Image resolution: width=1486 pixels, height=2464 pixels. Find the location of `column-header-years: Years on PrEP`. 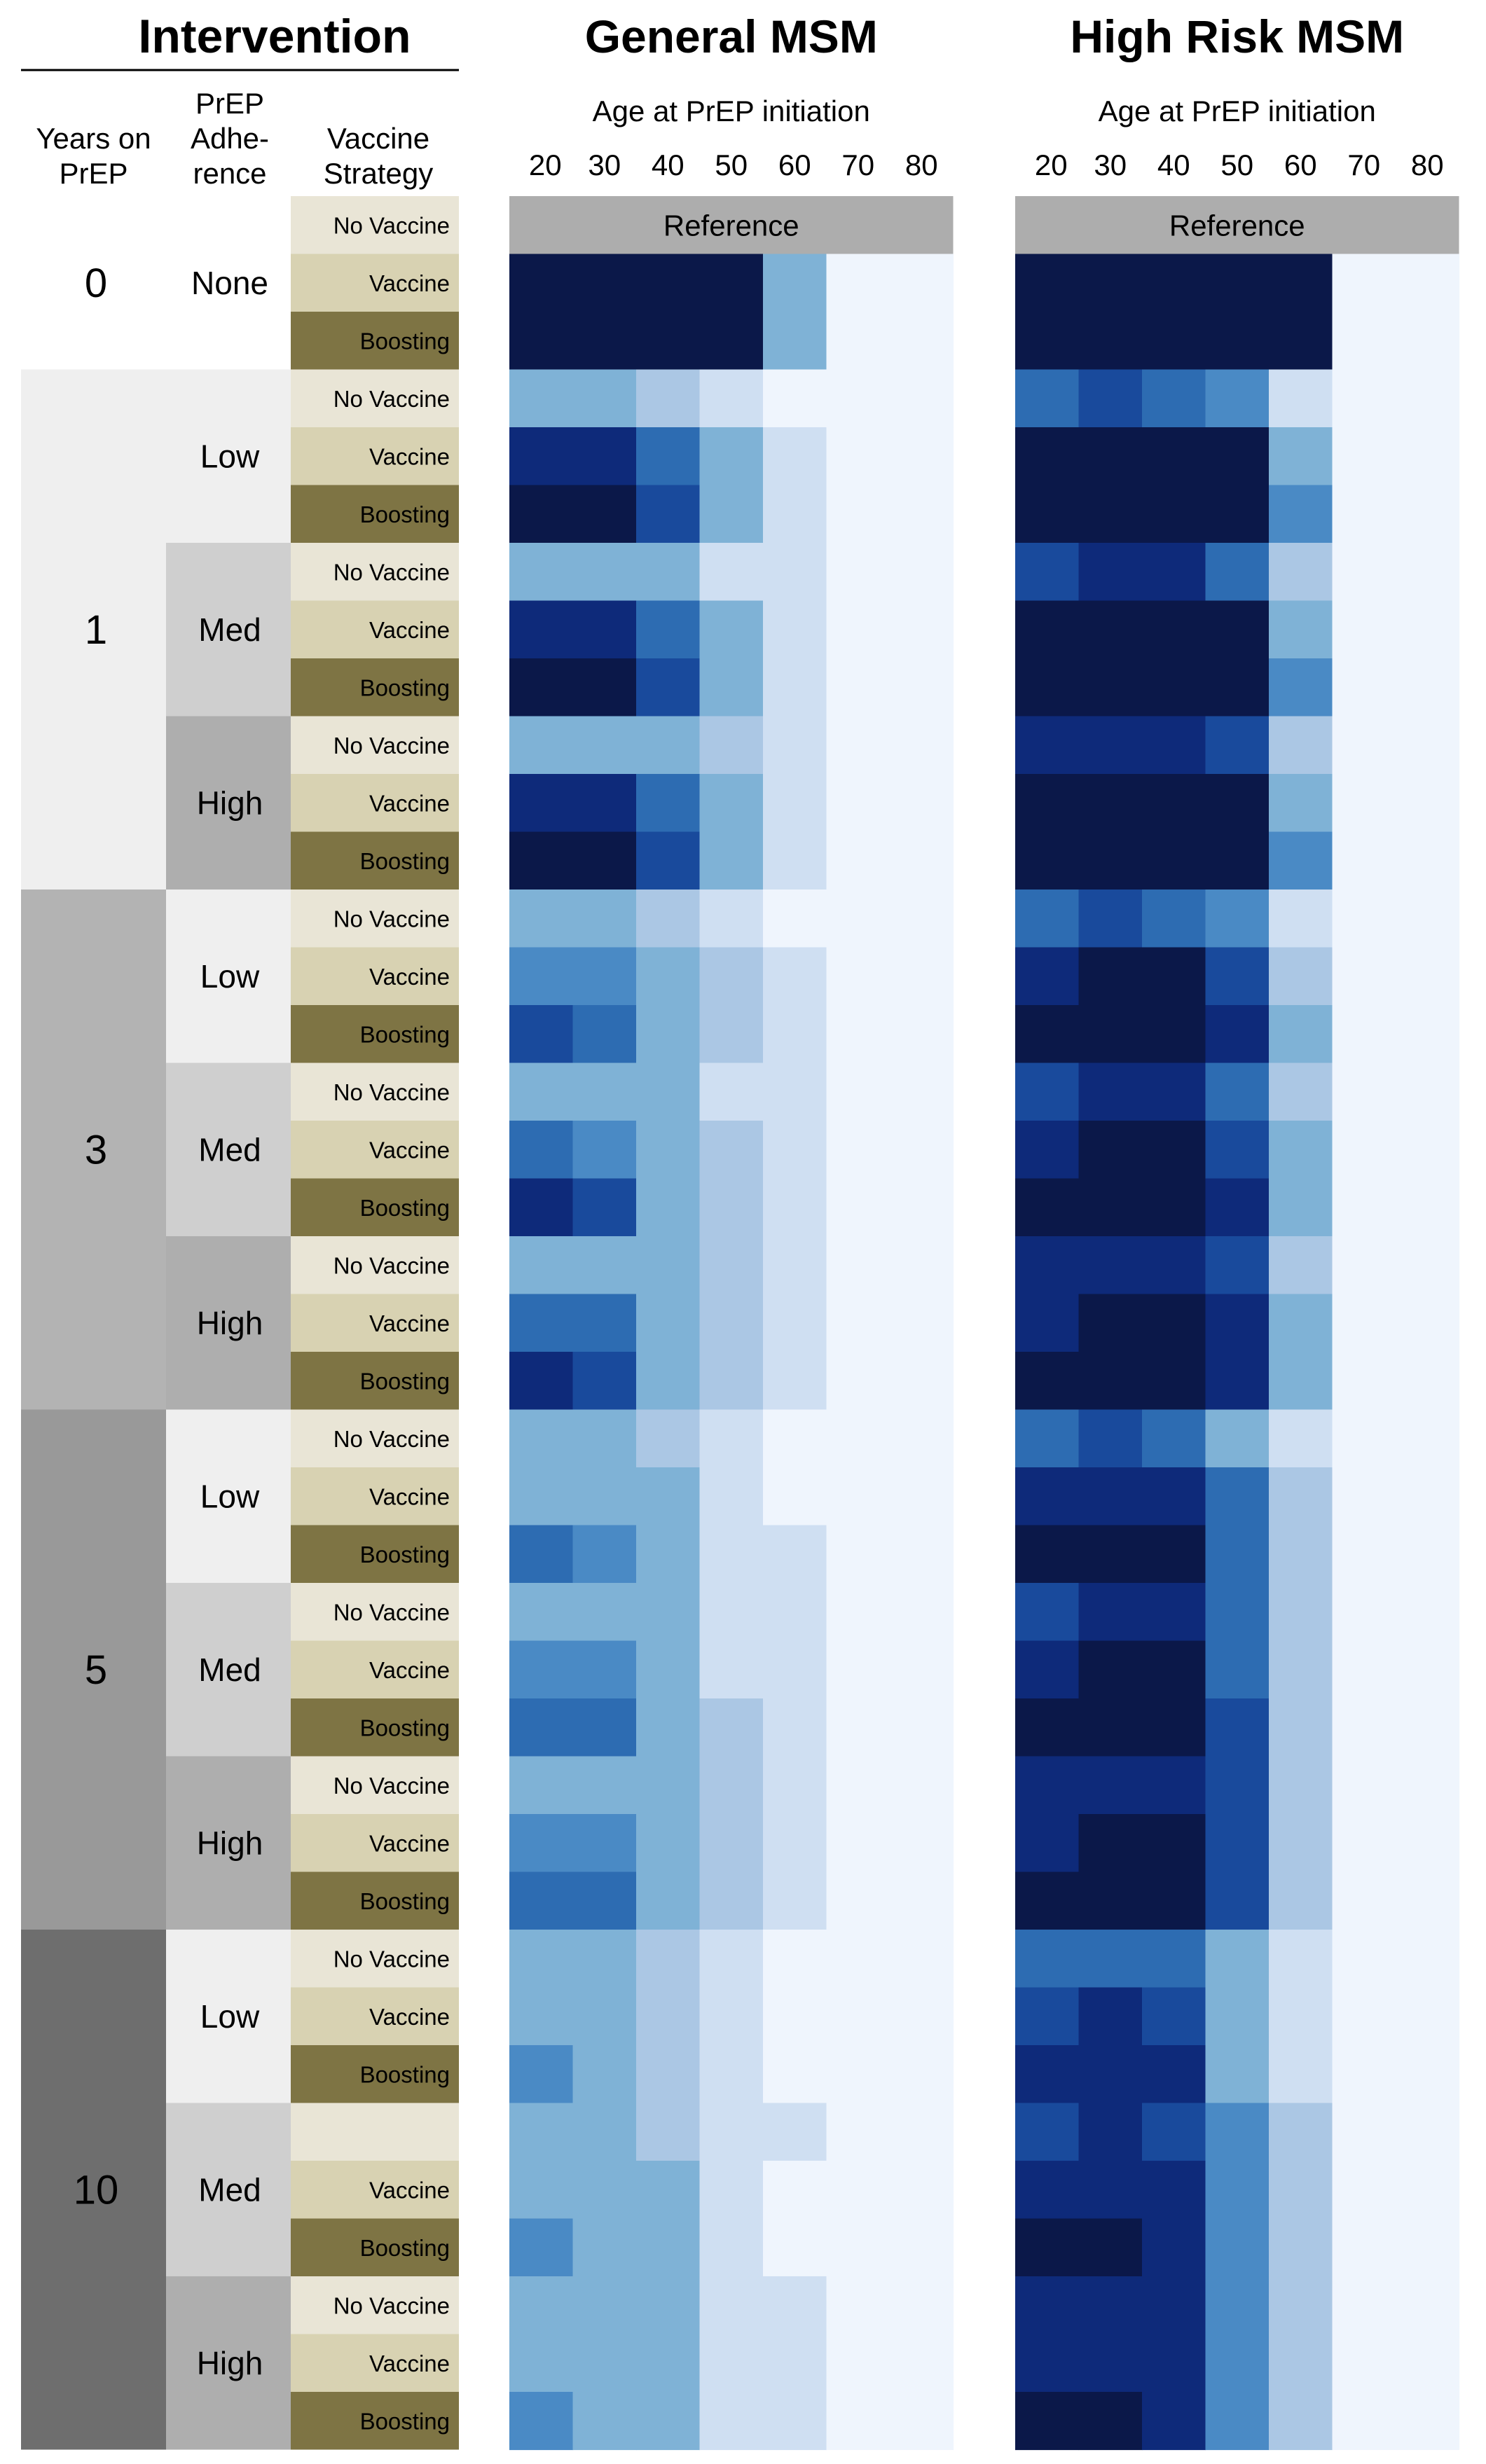

column-header-years: Years on PrEP is located at coordinates (93, 156).